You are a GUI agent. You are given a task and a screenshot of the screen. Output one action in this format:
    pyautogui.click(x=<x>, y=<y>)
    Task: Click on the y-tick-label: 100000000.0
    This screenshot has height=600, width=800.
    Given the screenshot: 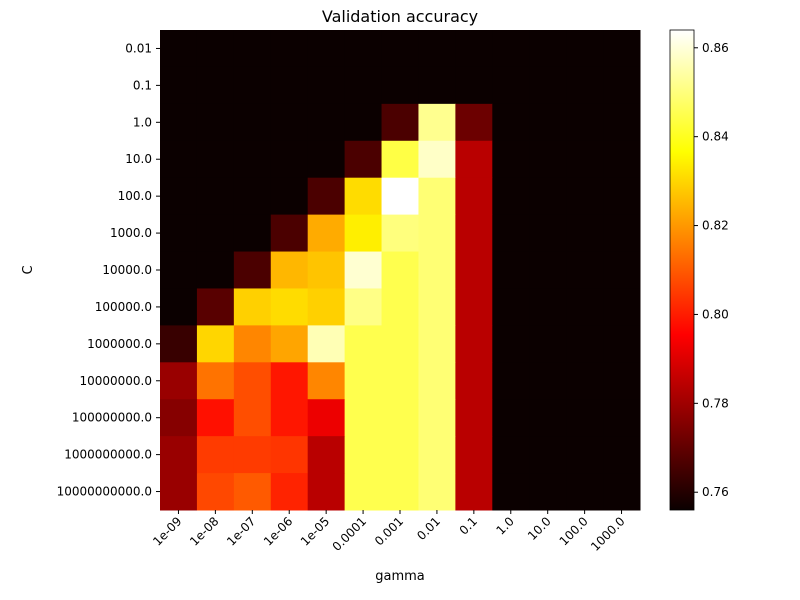 What is the action you would take?
    pyautogui.click(x=112, y=418)
    